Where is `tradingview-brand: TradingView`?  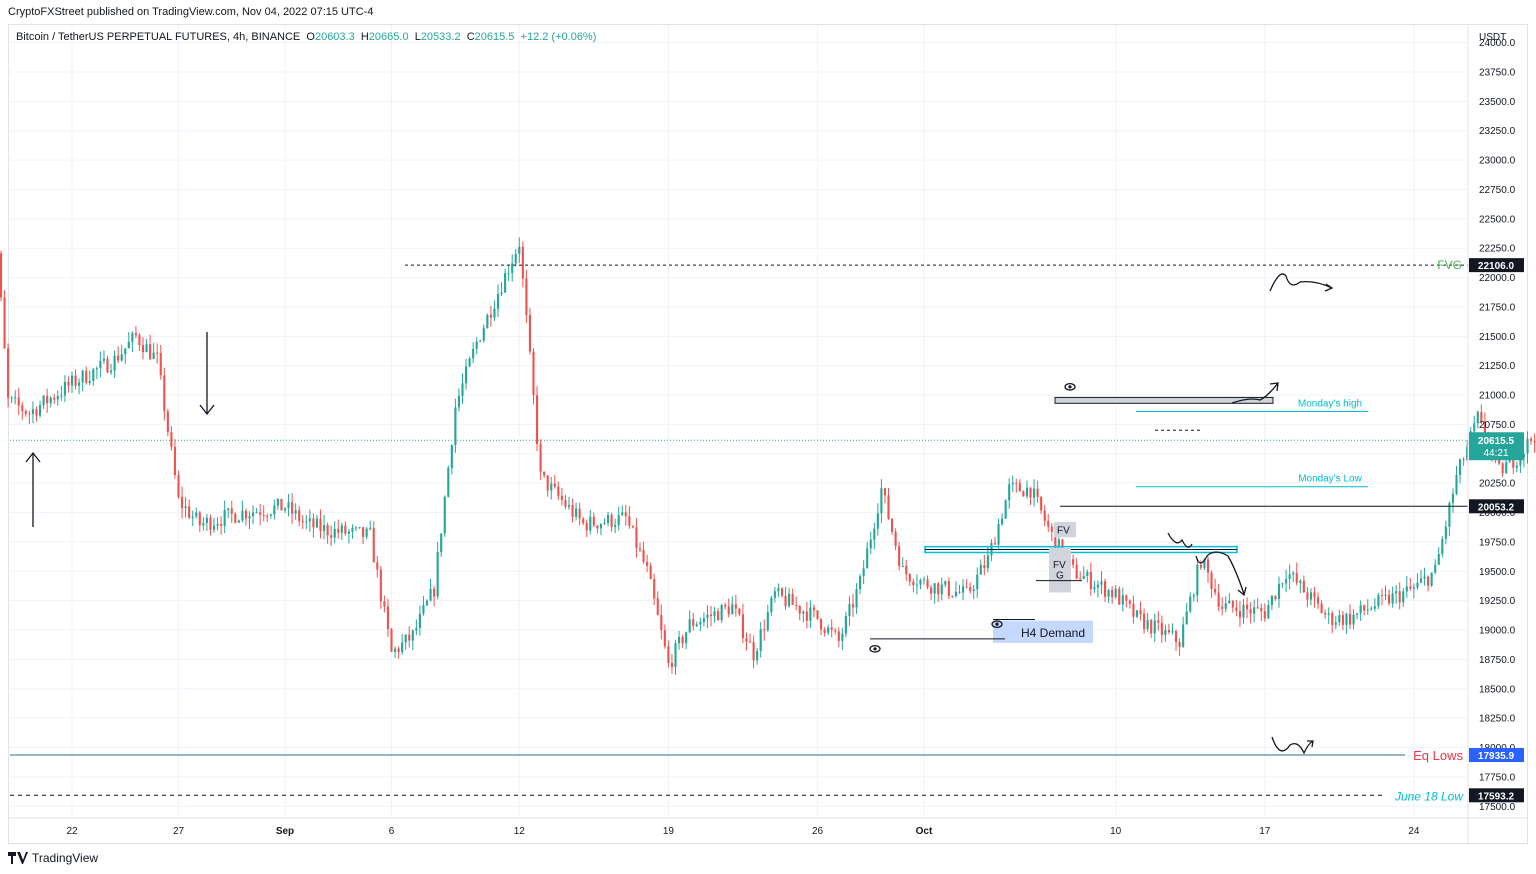
tradingview-brand: TradingView is located at coordinates (65, 858).